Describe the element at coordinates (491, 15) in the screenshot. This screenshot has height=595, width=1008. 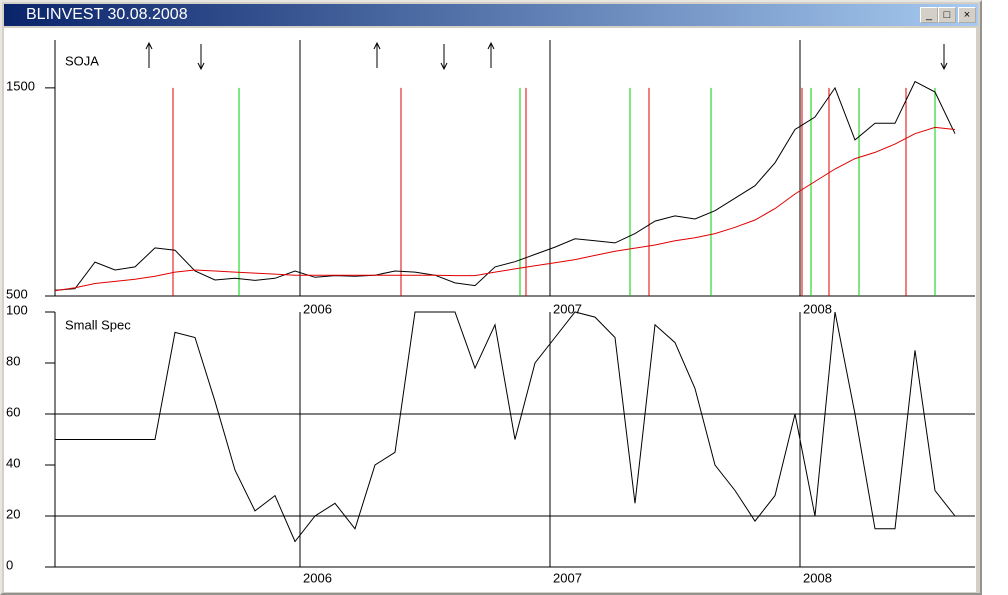
I see `title-bar: BLINVEST 30.08.2008 _ □ ×` at that location.